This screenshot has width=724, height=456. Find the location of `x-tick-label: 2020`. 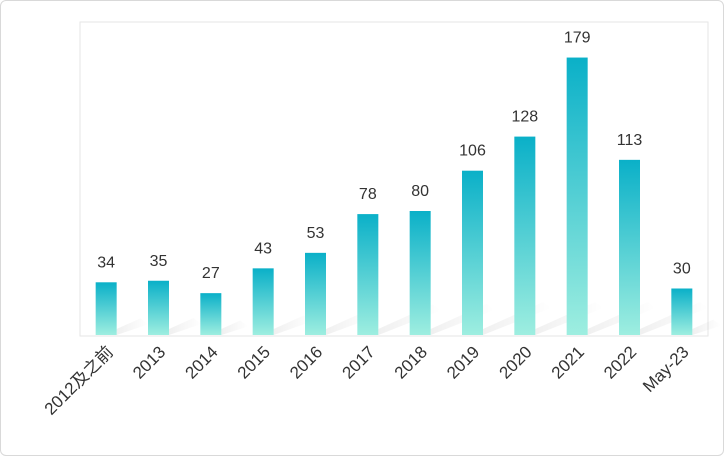

x-tick-label: 2020 is located at coordinates (515, 362).